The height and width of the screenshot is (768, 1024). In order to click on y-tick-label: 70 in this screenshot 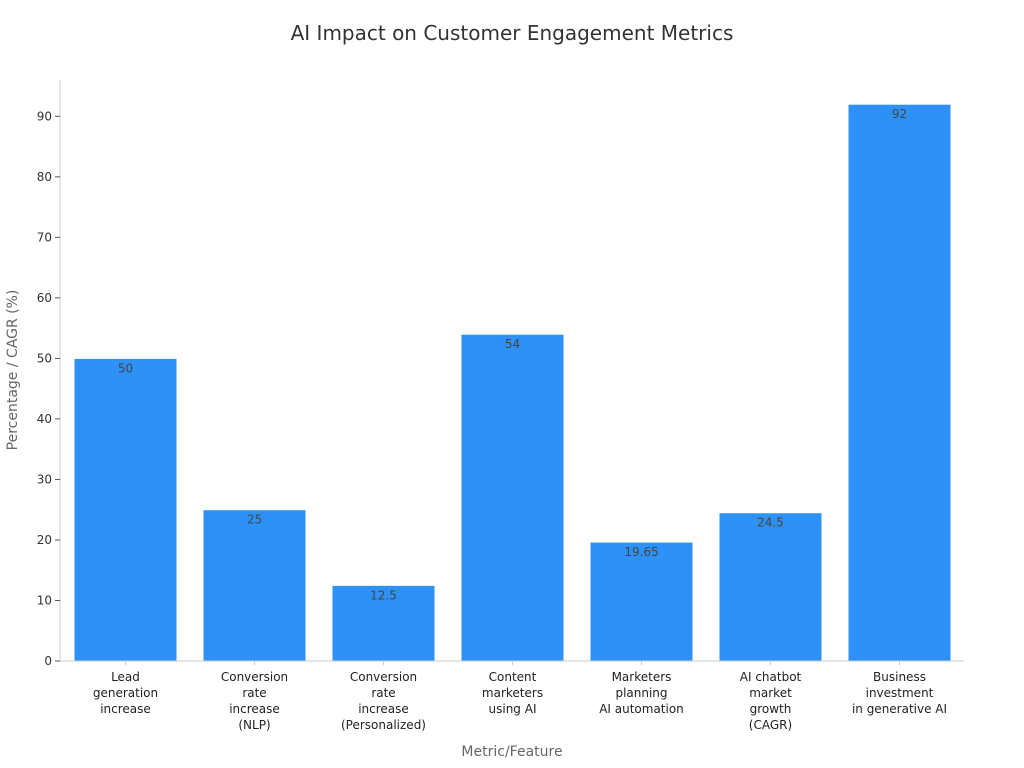, I will do `click(44, 237)`.